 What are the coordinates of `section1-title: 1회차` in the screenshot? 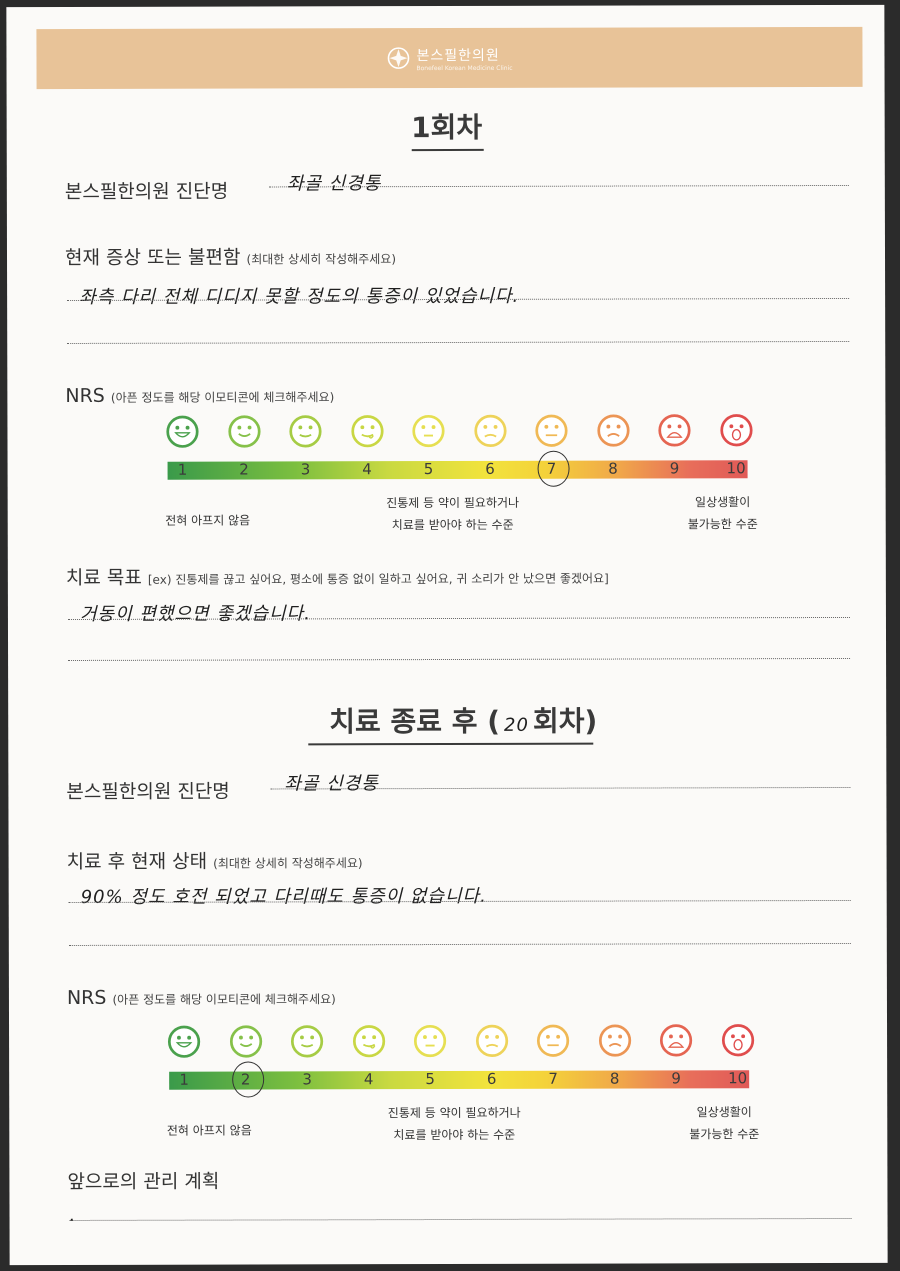 It's located at (447, 127).